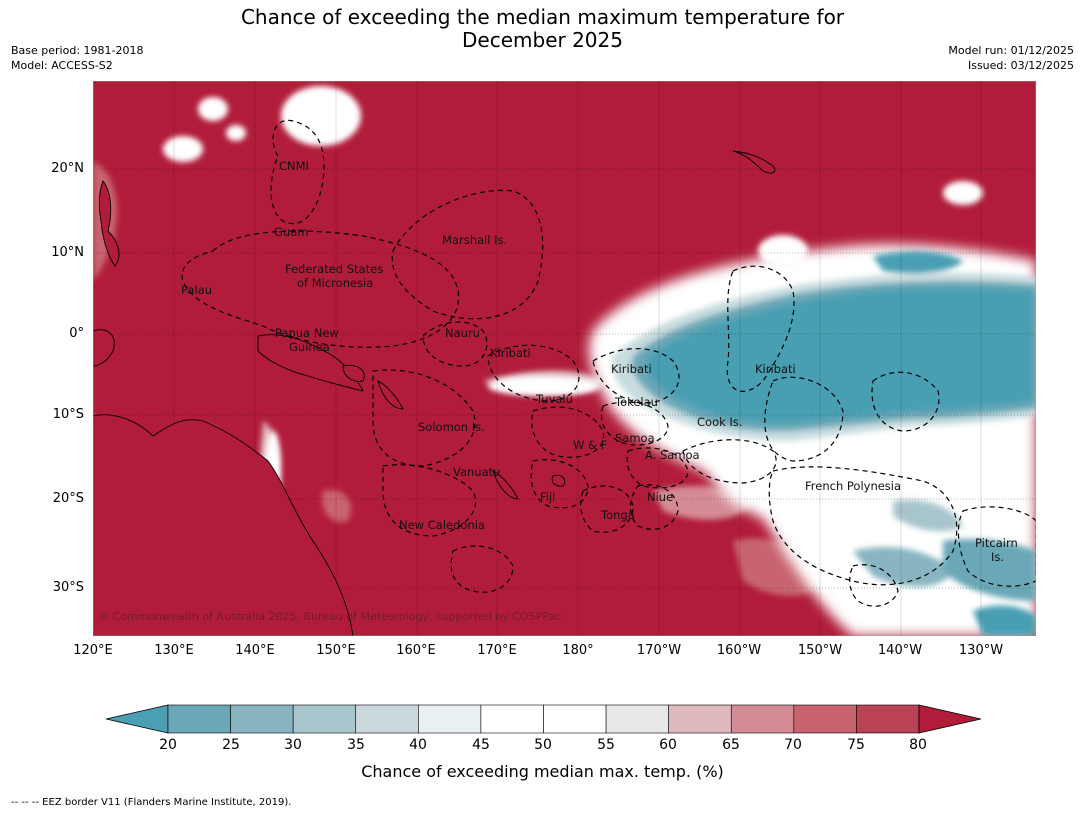 This screenshot has height=816, width=1085. What do you see at coordinates (950, 719) in the screenshot?
I see `colorbar-extend-high` at bounding box center [950, 719].